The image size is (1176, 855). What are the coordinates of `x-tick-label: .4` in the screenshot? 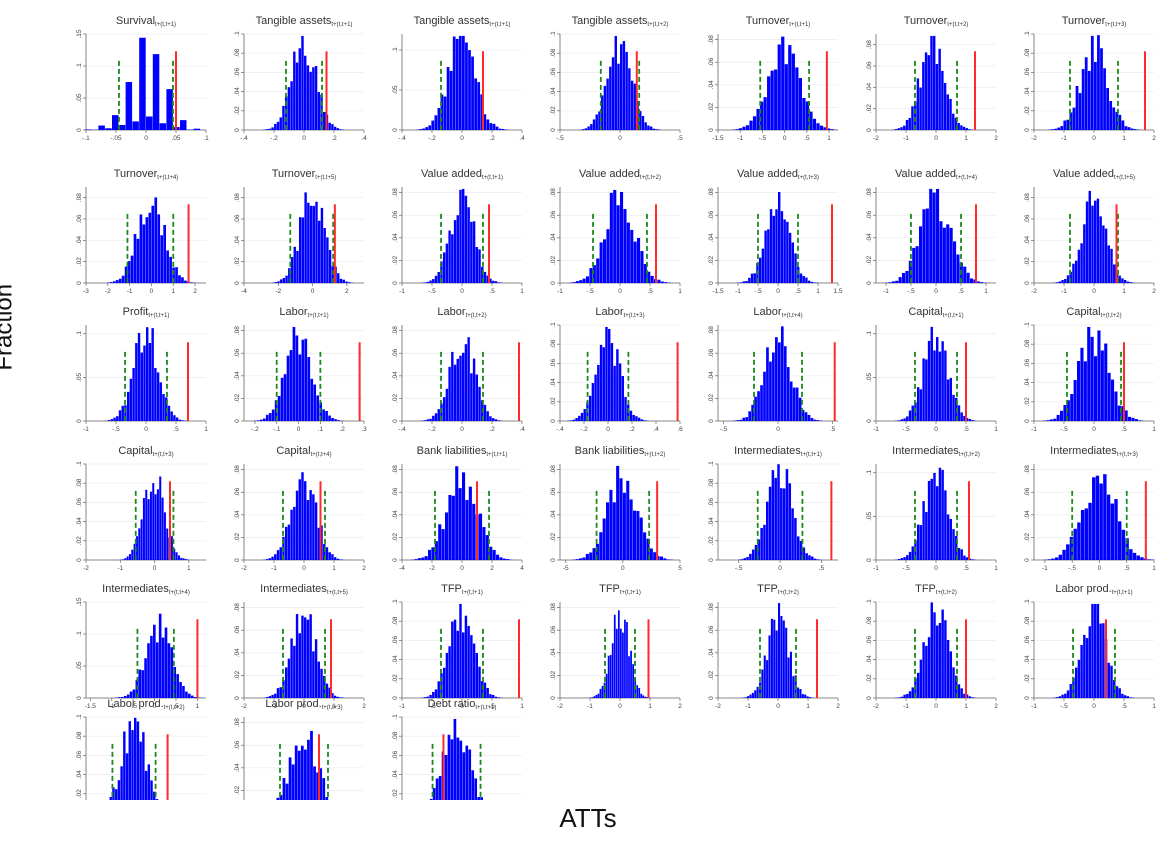 It's located at (364, 138).